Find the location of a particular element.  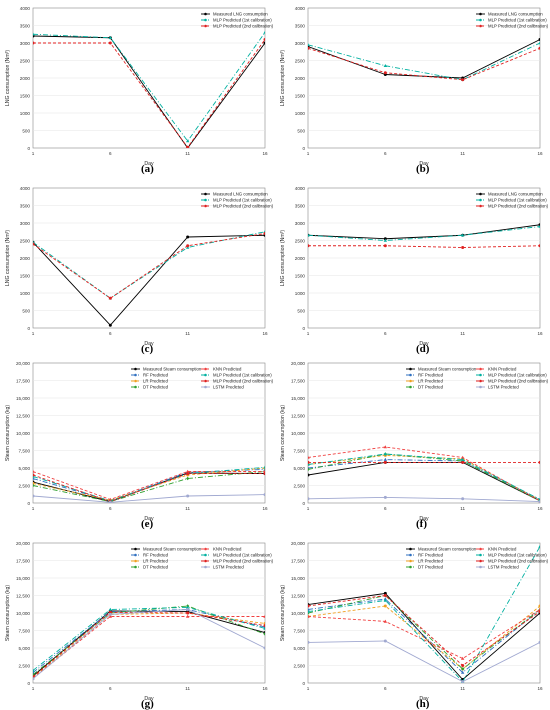

x-axis-label: Day is located at coordinates (424, 699).